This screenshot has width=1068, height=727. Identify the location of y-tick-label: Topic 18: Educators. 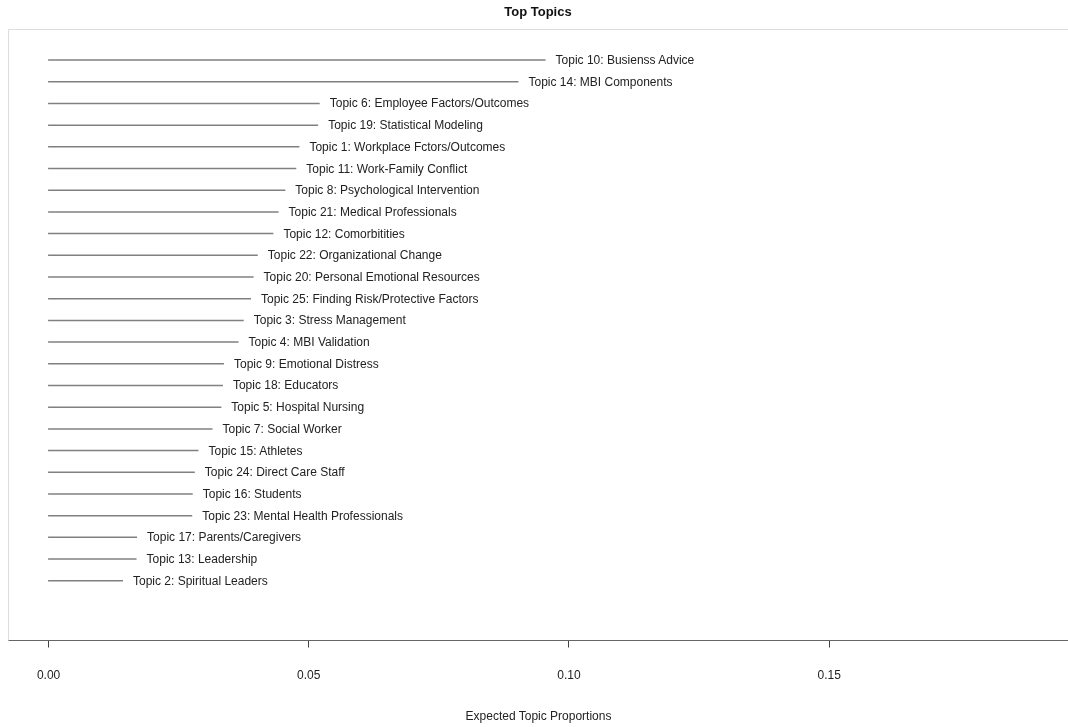
(285, 385).